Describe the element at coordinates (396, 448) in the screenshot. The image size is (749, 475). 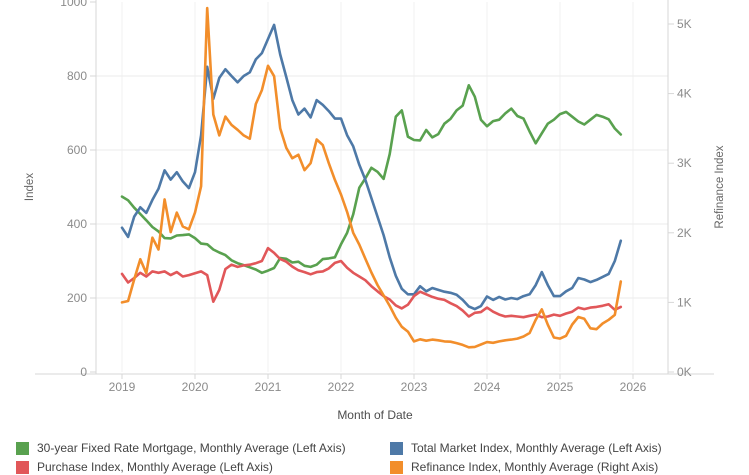
I see `legend-swatch-blue` at that location.